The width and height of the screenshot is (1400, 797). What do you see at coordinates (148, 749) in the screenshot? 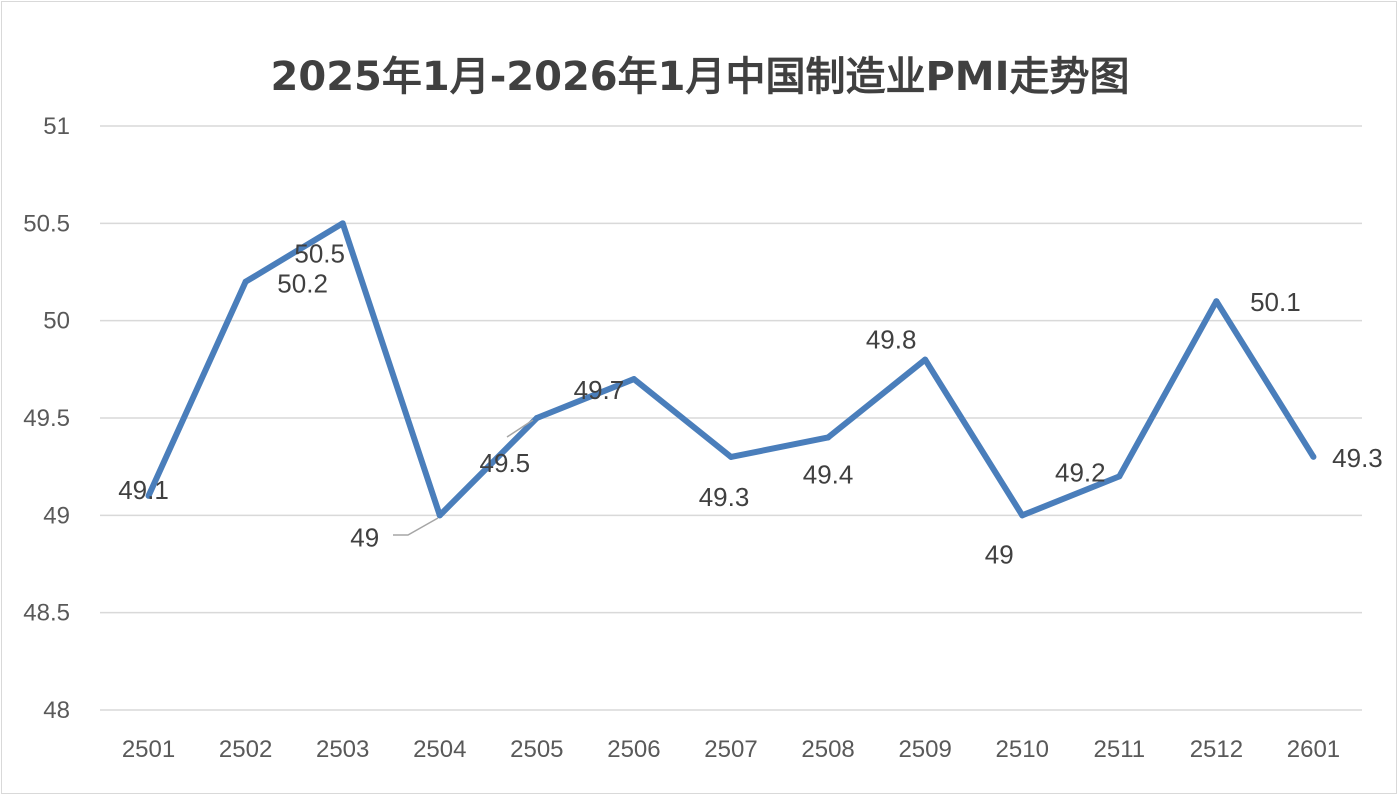
I see `x-tick-label: 2501` at bounding box center [148, 749].